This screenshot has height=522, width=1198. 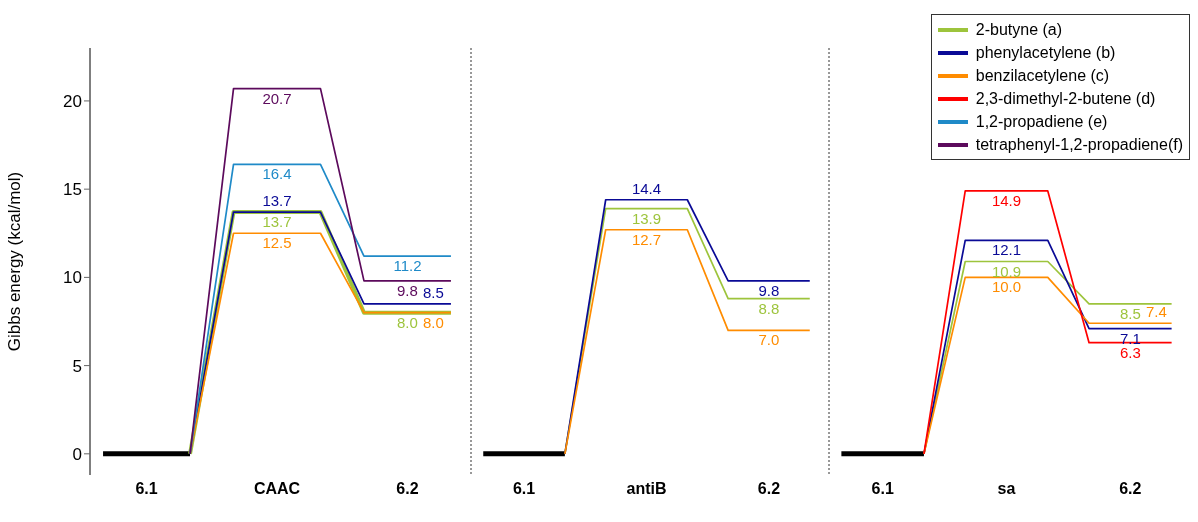 I want to click on data-label: 16.4, so click(x=277, y=174).